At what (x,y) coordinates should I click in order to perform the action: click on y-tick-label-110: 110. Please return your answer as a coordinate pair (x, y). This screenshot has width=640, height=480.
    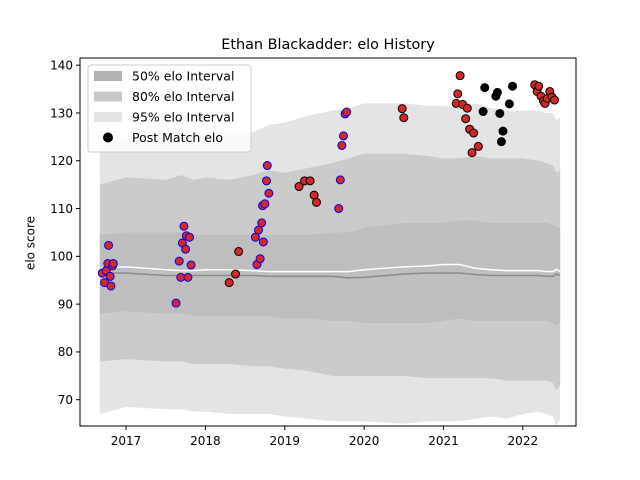
    Looking at the image, I should click on (61, 209).